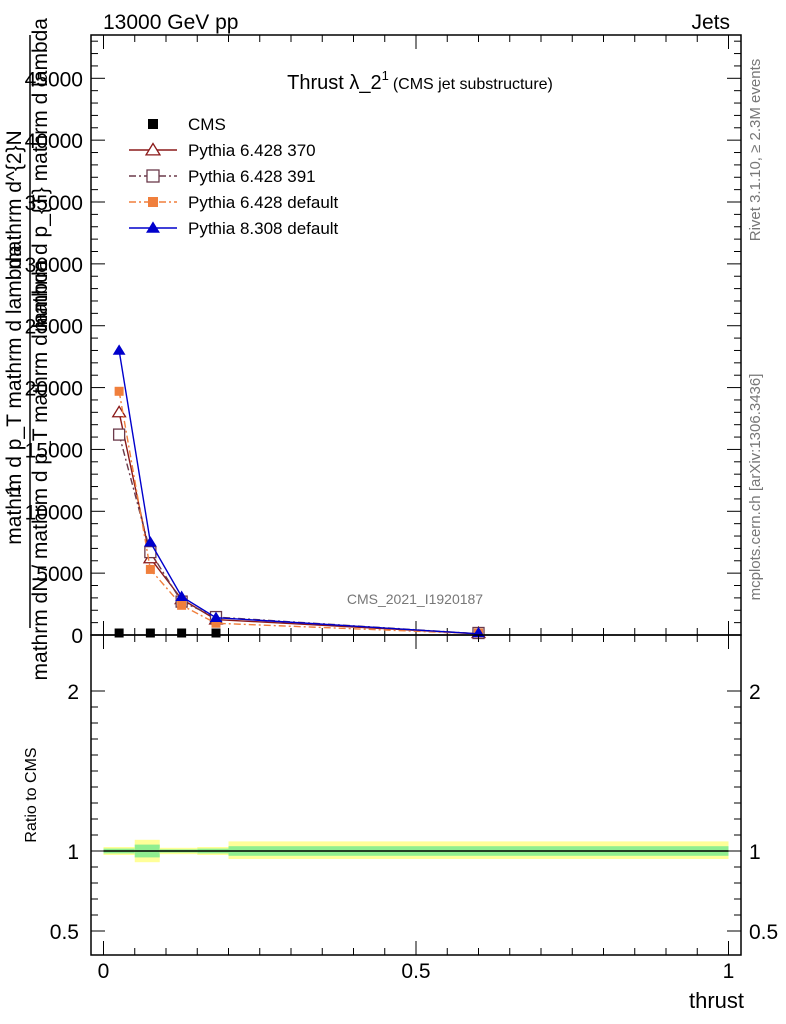 This screenshot has height=1024, width=786. Describe the element at coordinates (40, 175) in the screenshot. I see `y-label-top-line-2: mathrm d p_{T} mathrm d lambda` at that location.